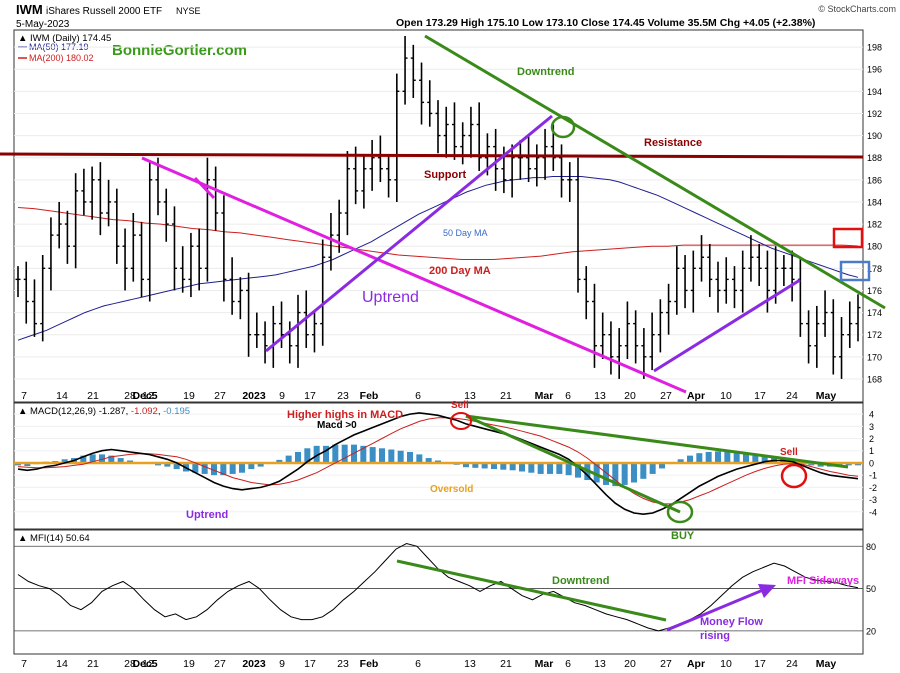 The height and width of the screenshot is (673, 900). I want to click on macd-tick-label: 4, so click(871, 415).